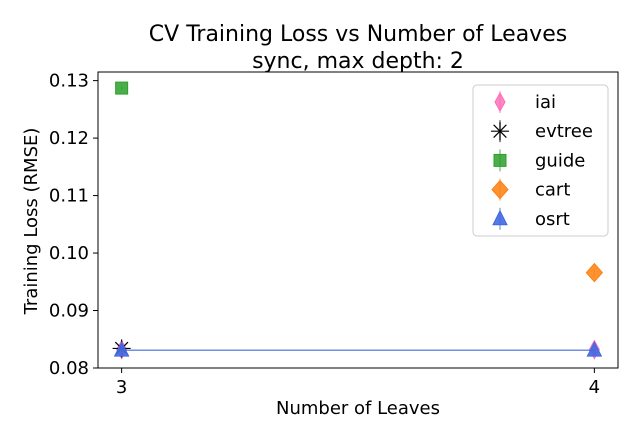 The width and height of the screenshot is (640, 440). What do you see at coordinates (358, 349) in the screenshot?
I see `series-osrt` at bounding box center [358, 349].